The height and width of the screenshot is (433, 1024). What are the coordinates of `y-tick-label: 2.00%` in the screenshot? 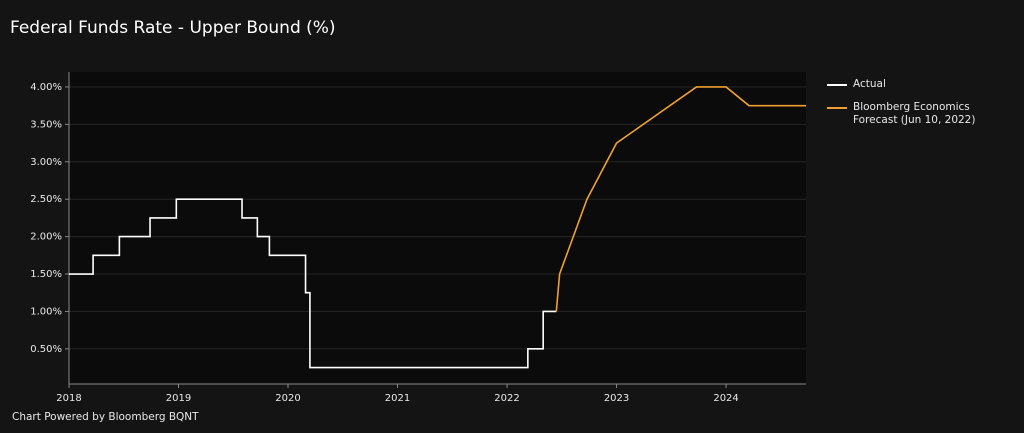 It's located at (46, 237).